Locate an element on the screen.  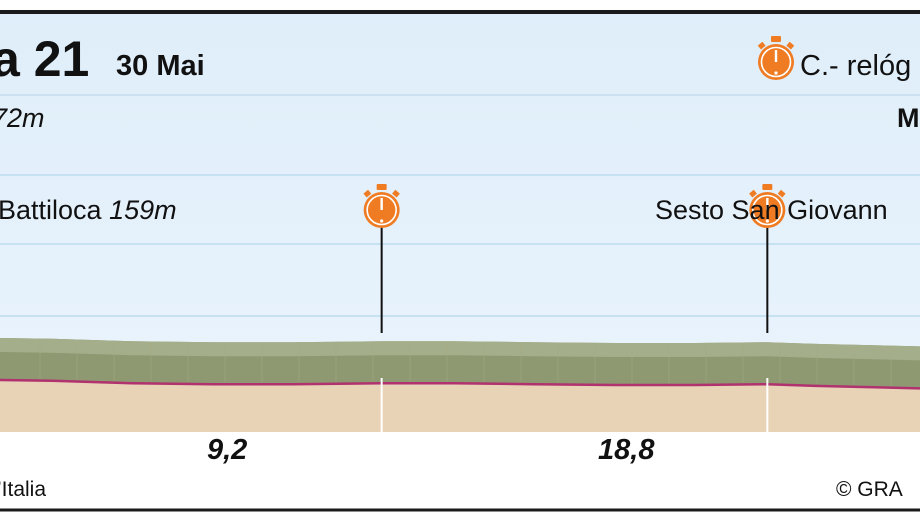
checkpoint-label: Sesto San Giovann is located at coordinates (771, 210).